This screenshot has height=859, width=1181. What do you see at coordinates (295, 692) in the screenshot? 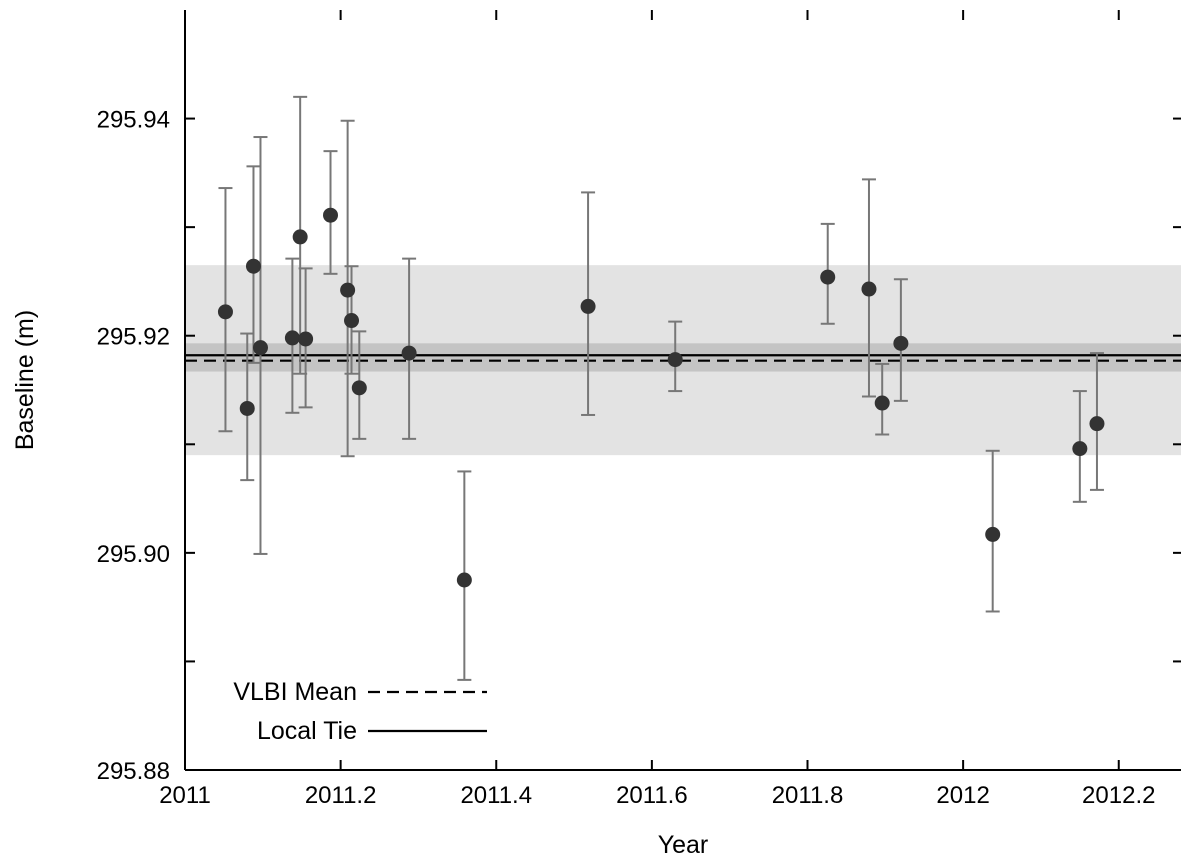
I see `legend-label-vlbi-mean: VLBI Mean` at bounding box center [295, 692].